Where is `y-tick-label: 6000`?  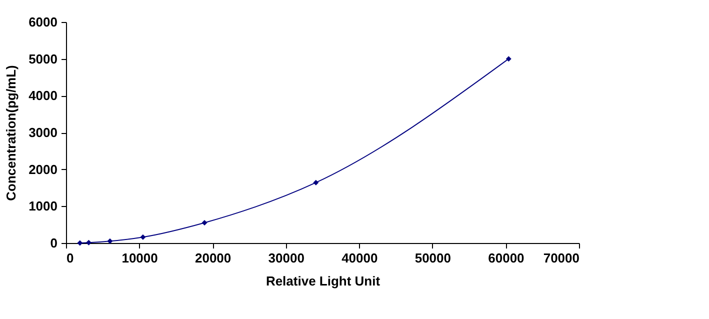 y-tick-label: 6000 is located at coordinates (43, 22).